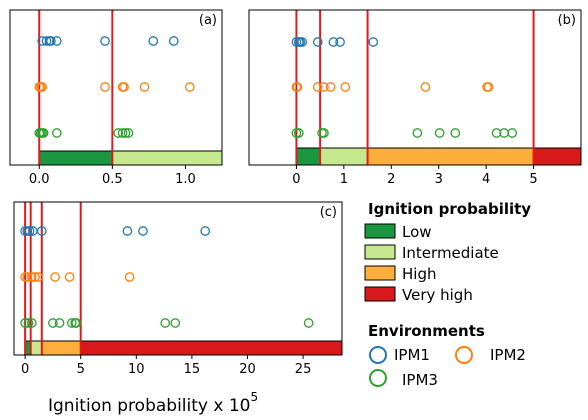 The height and width of the screenshot is (420, 588). I want to click on x-tick-label: 0.0, so click(39, 179).